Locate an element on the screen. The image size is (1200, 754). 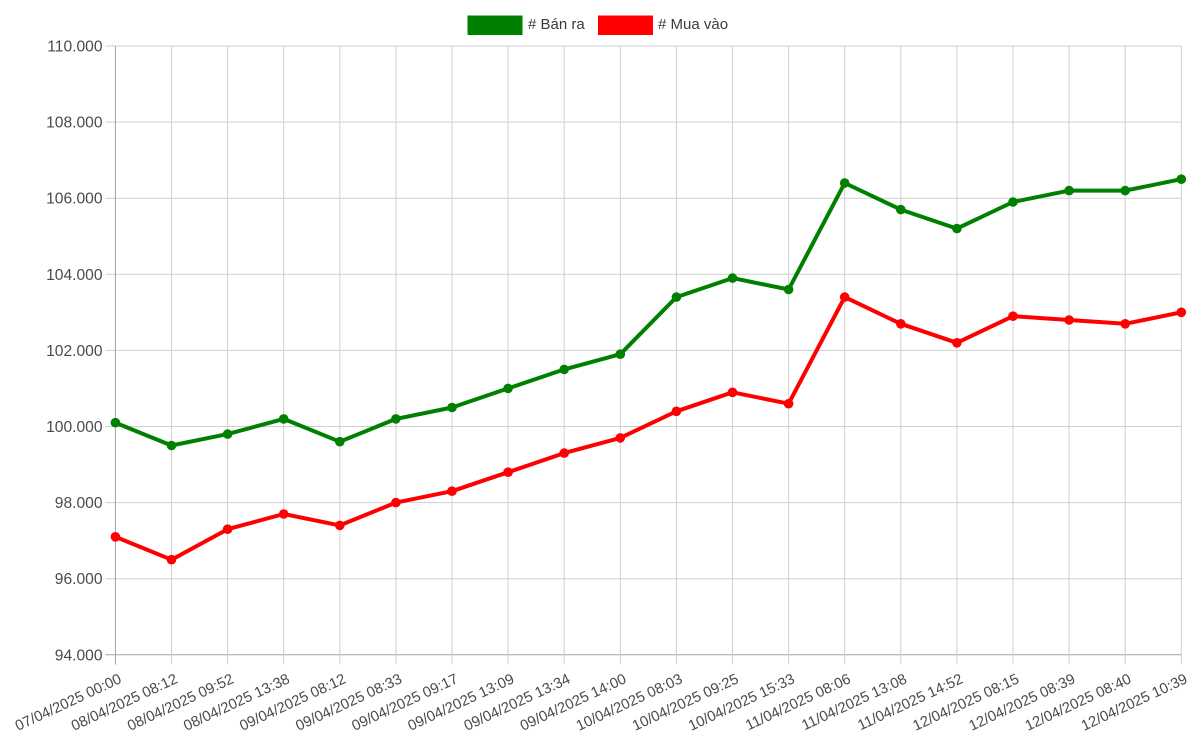
svg-text: 108.000 is located at coordinates (74, 123).